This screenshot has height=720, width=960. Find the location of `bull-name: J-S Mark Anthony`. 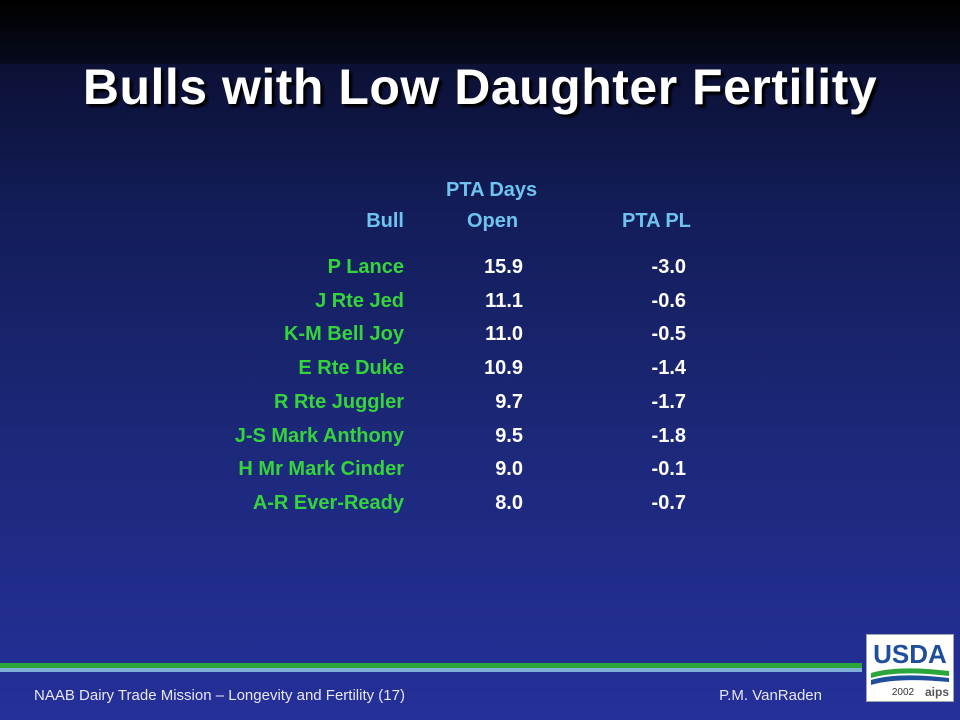

bull-name: J-S Mark Anthony is located at coordinates (319, 436).